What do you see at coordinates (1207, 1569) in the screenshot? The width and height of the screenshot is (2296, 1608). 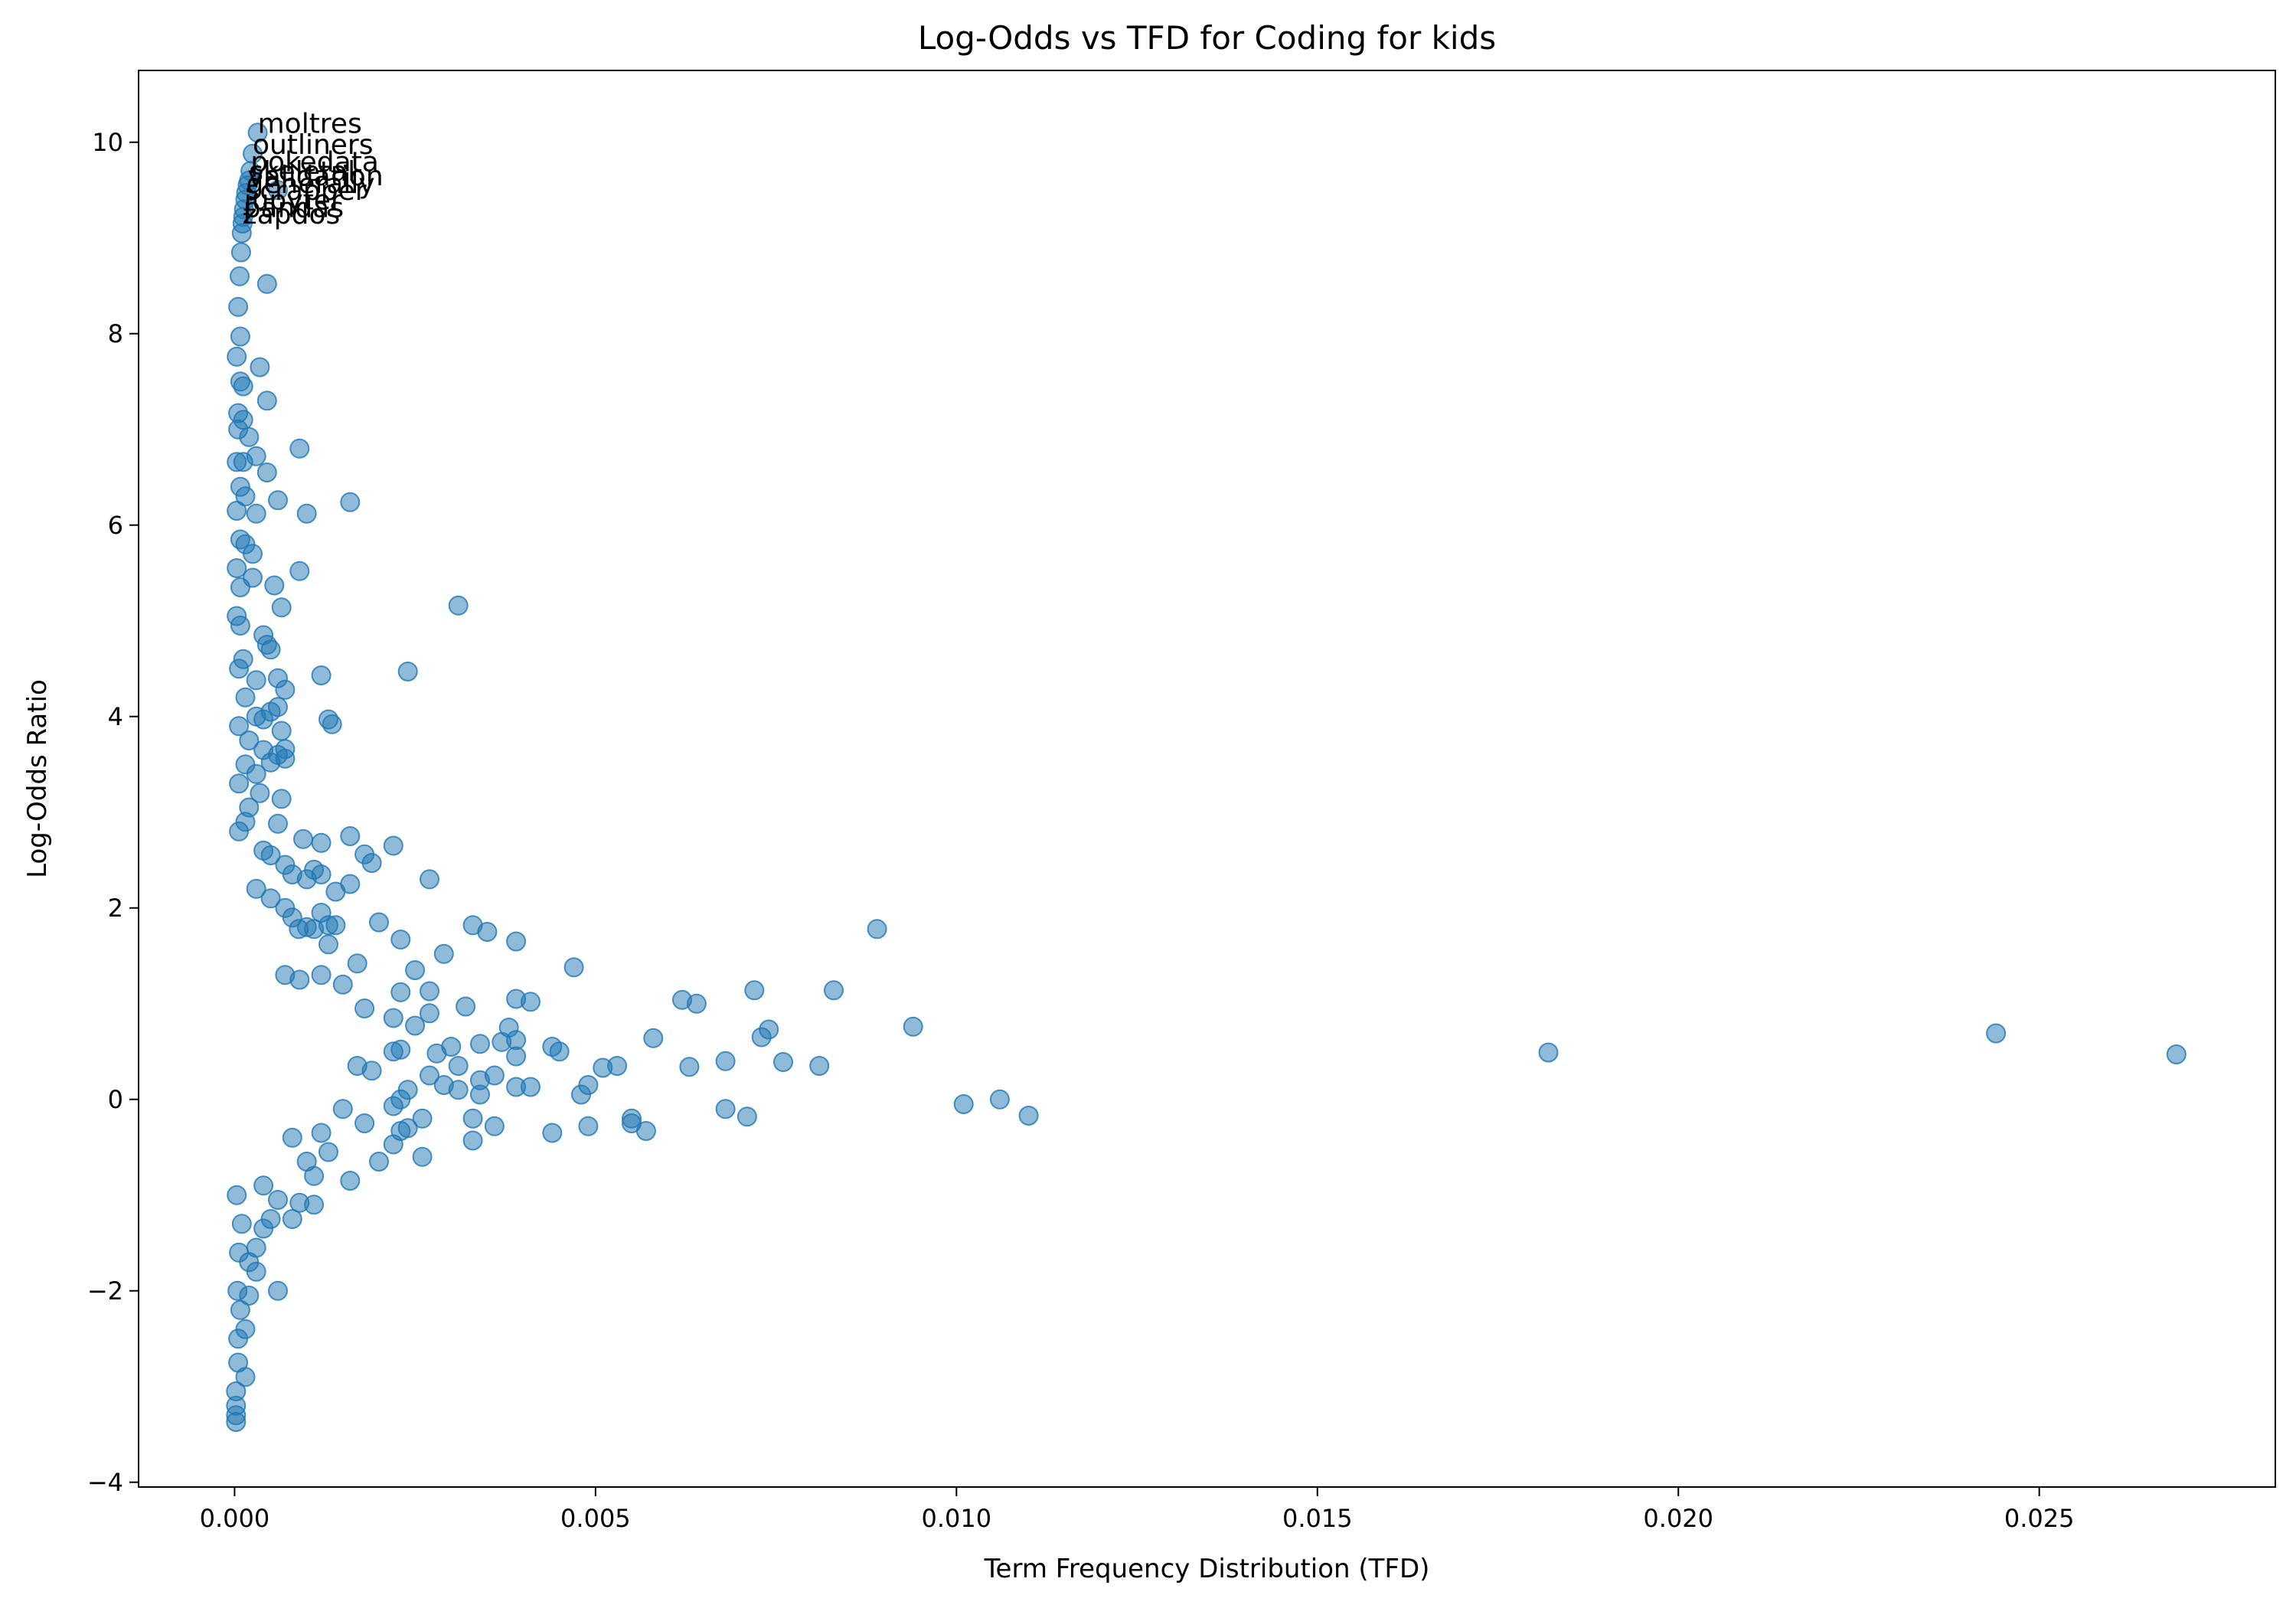 I see `x-axis-label: Term Frequency Distribution (TFD)` at bounding box center [1207, 1569].